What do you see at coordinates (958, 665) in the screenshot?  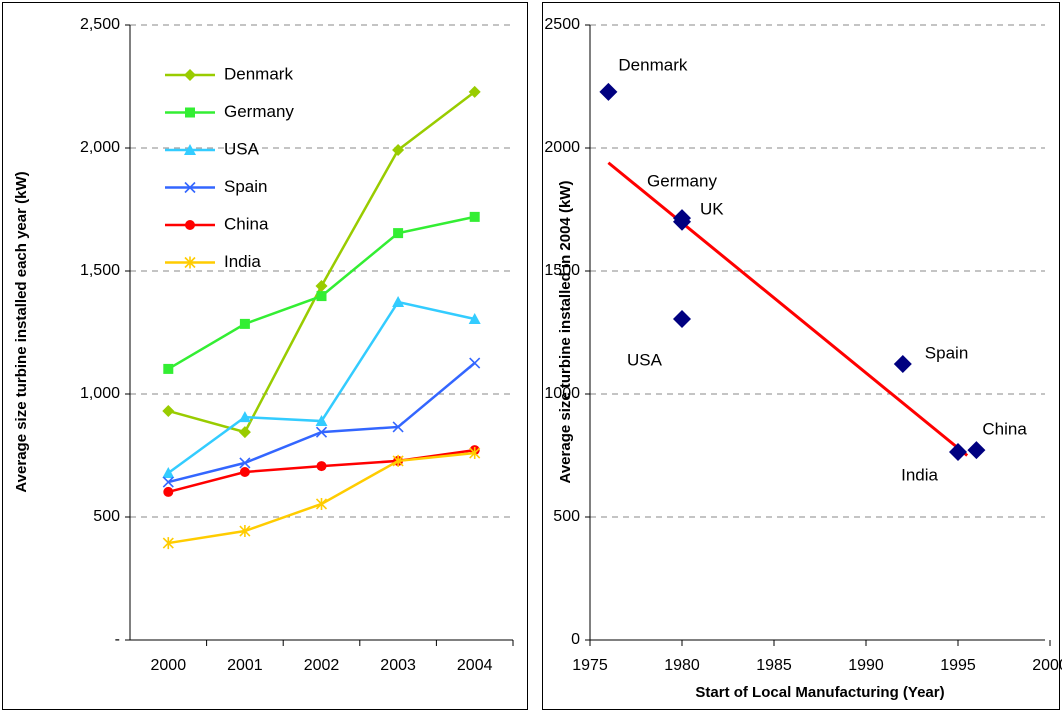 I see `x-tick-label: 1995` at bounding box center [958, 665].